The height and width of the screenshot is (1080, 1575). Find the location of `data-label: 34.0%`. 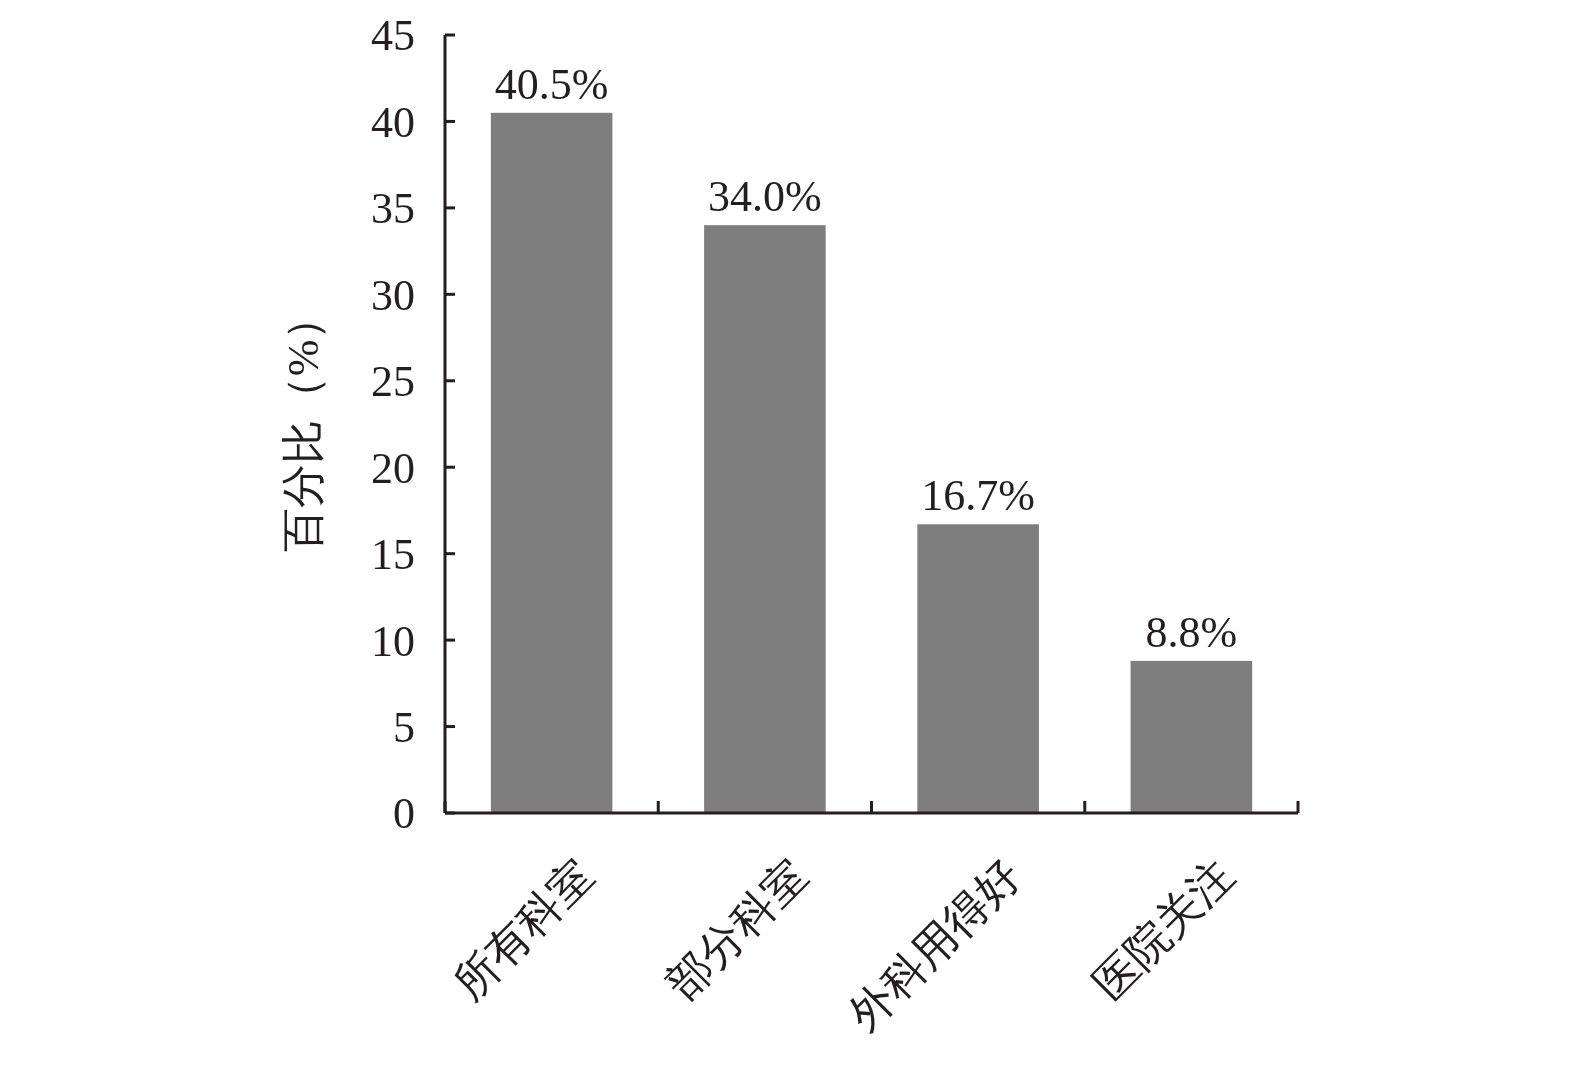

data-label: 34.0% is located at coordinates (765, 197).